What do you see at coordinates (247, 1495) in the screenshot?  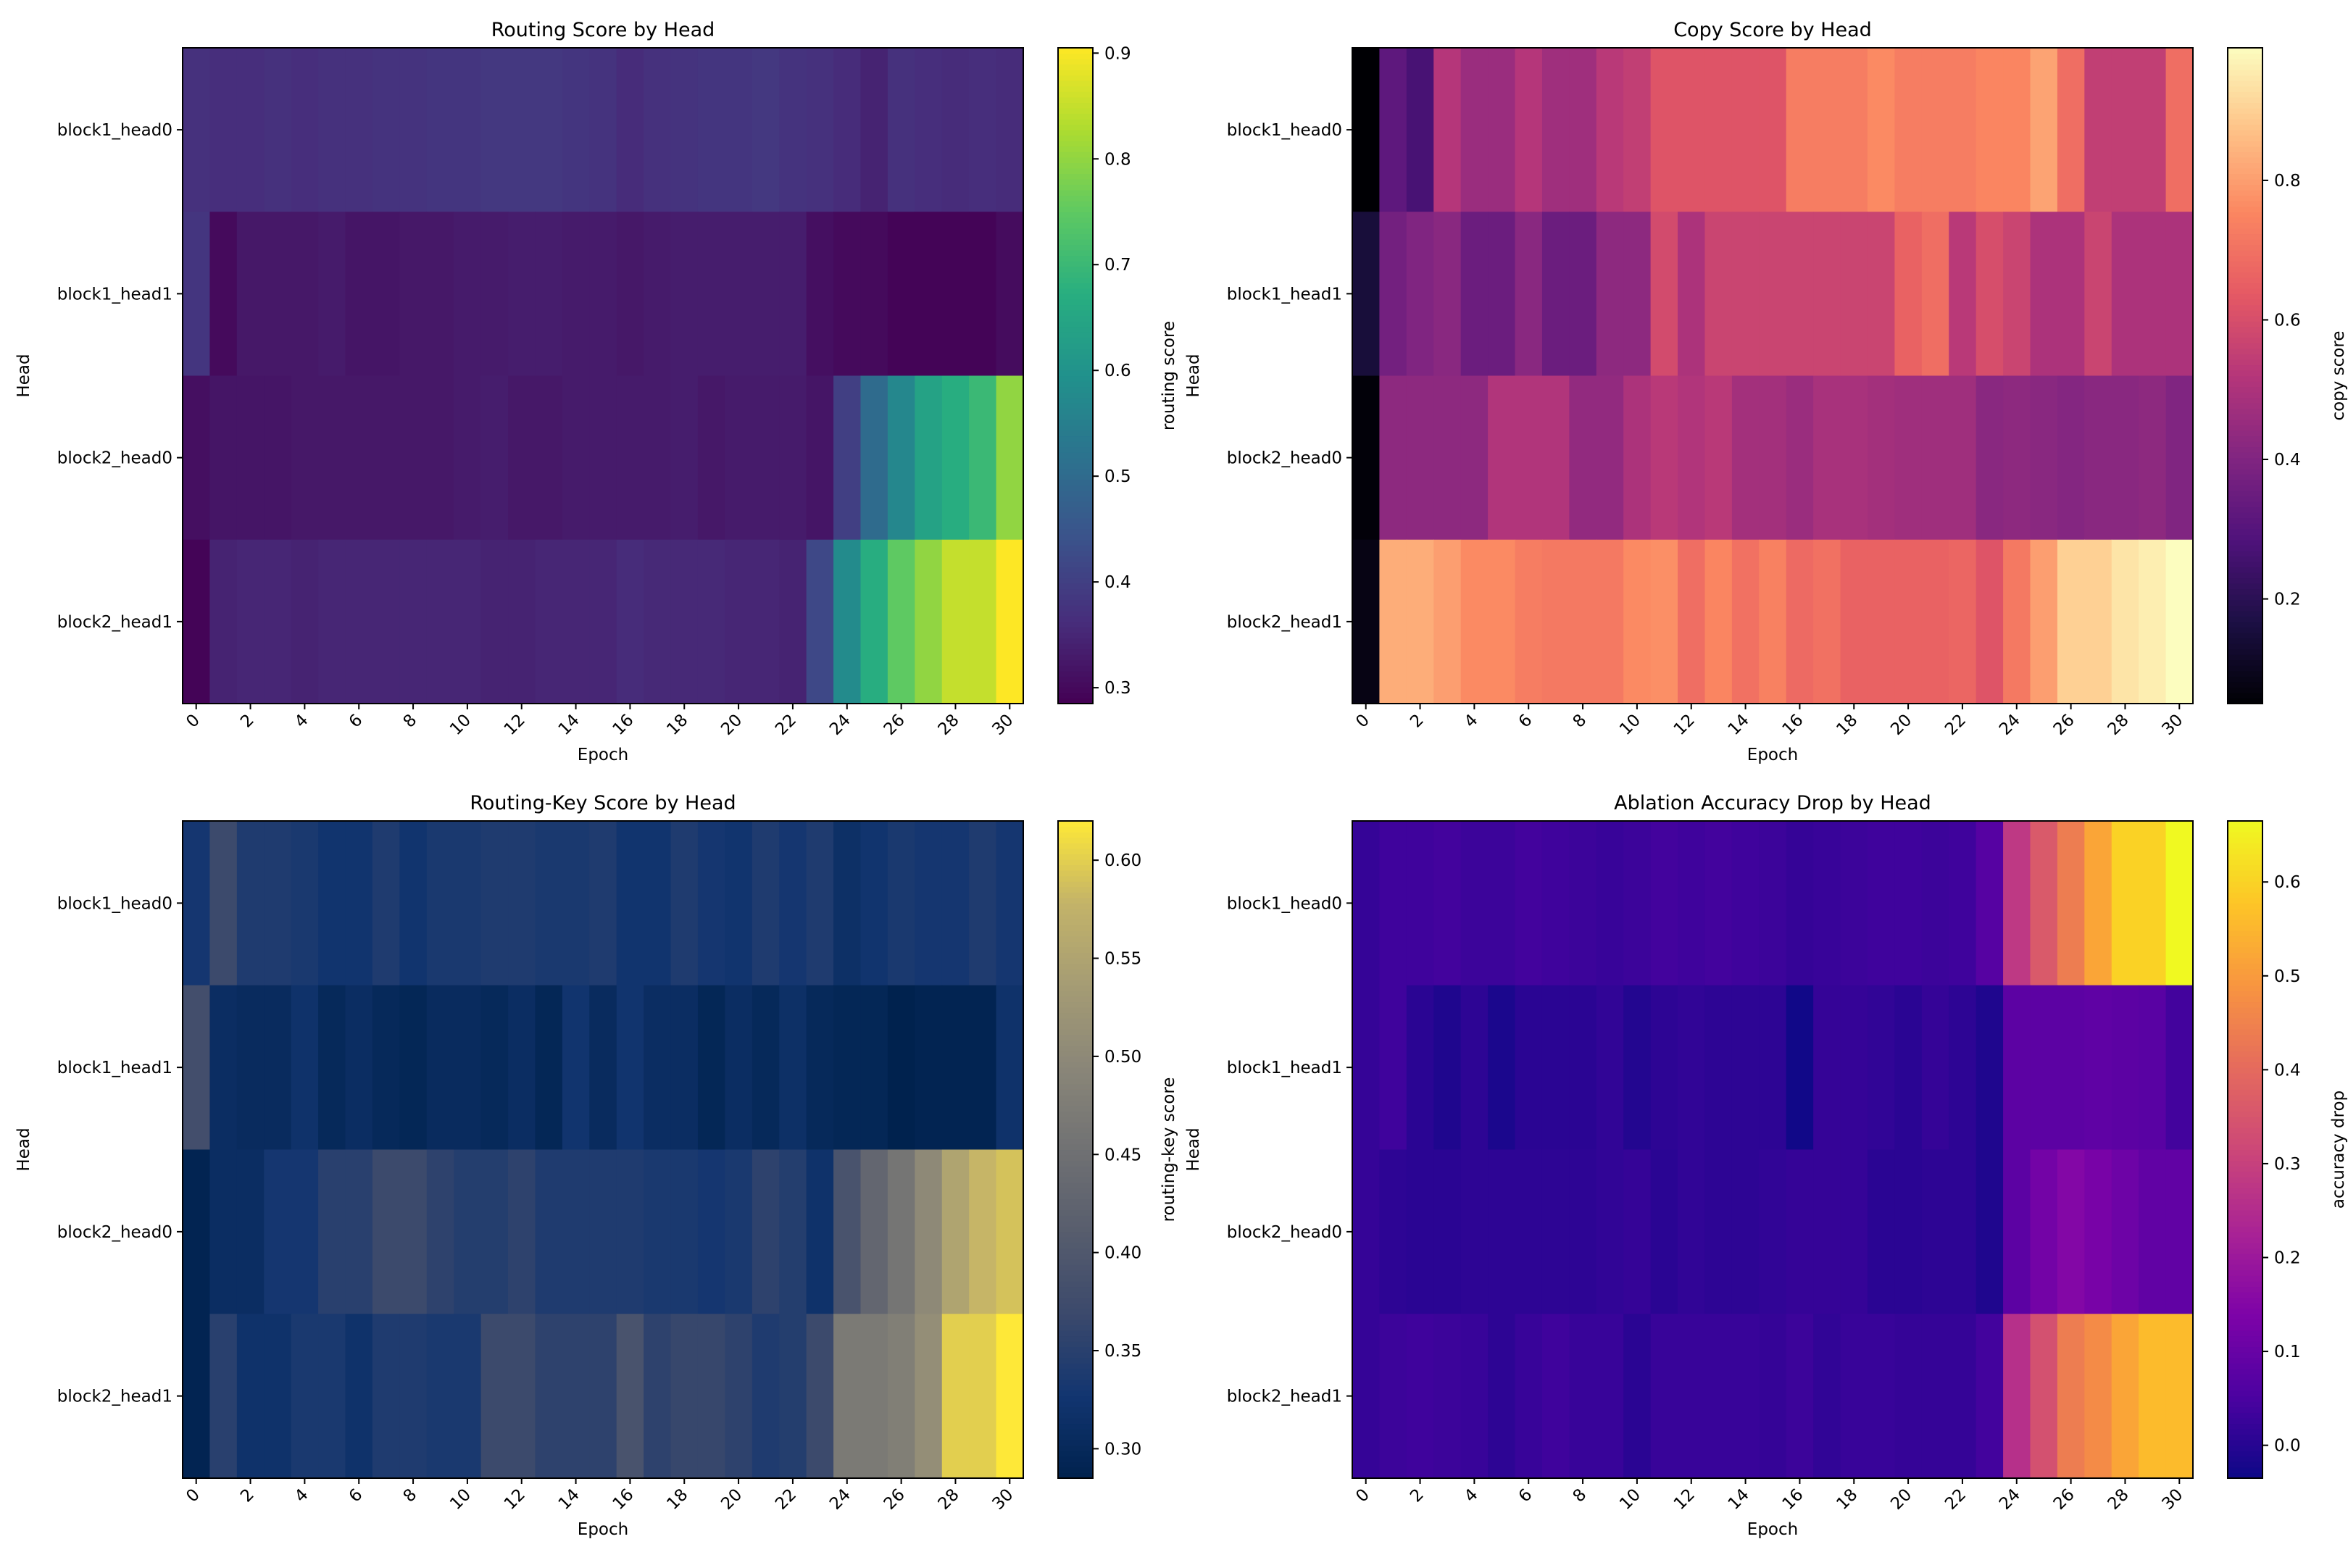 I see `x-tick-label: 2` at bounding box center [247, 1495].